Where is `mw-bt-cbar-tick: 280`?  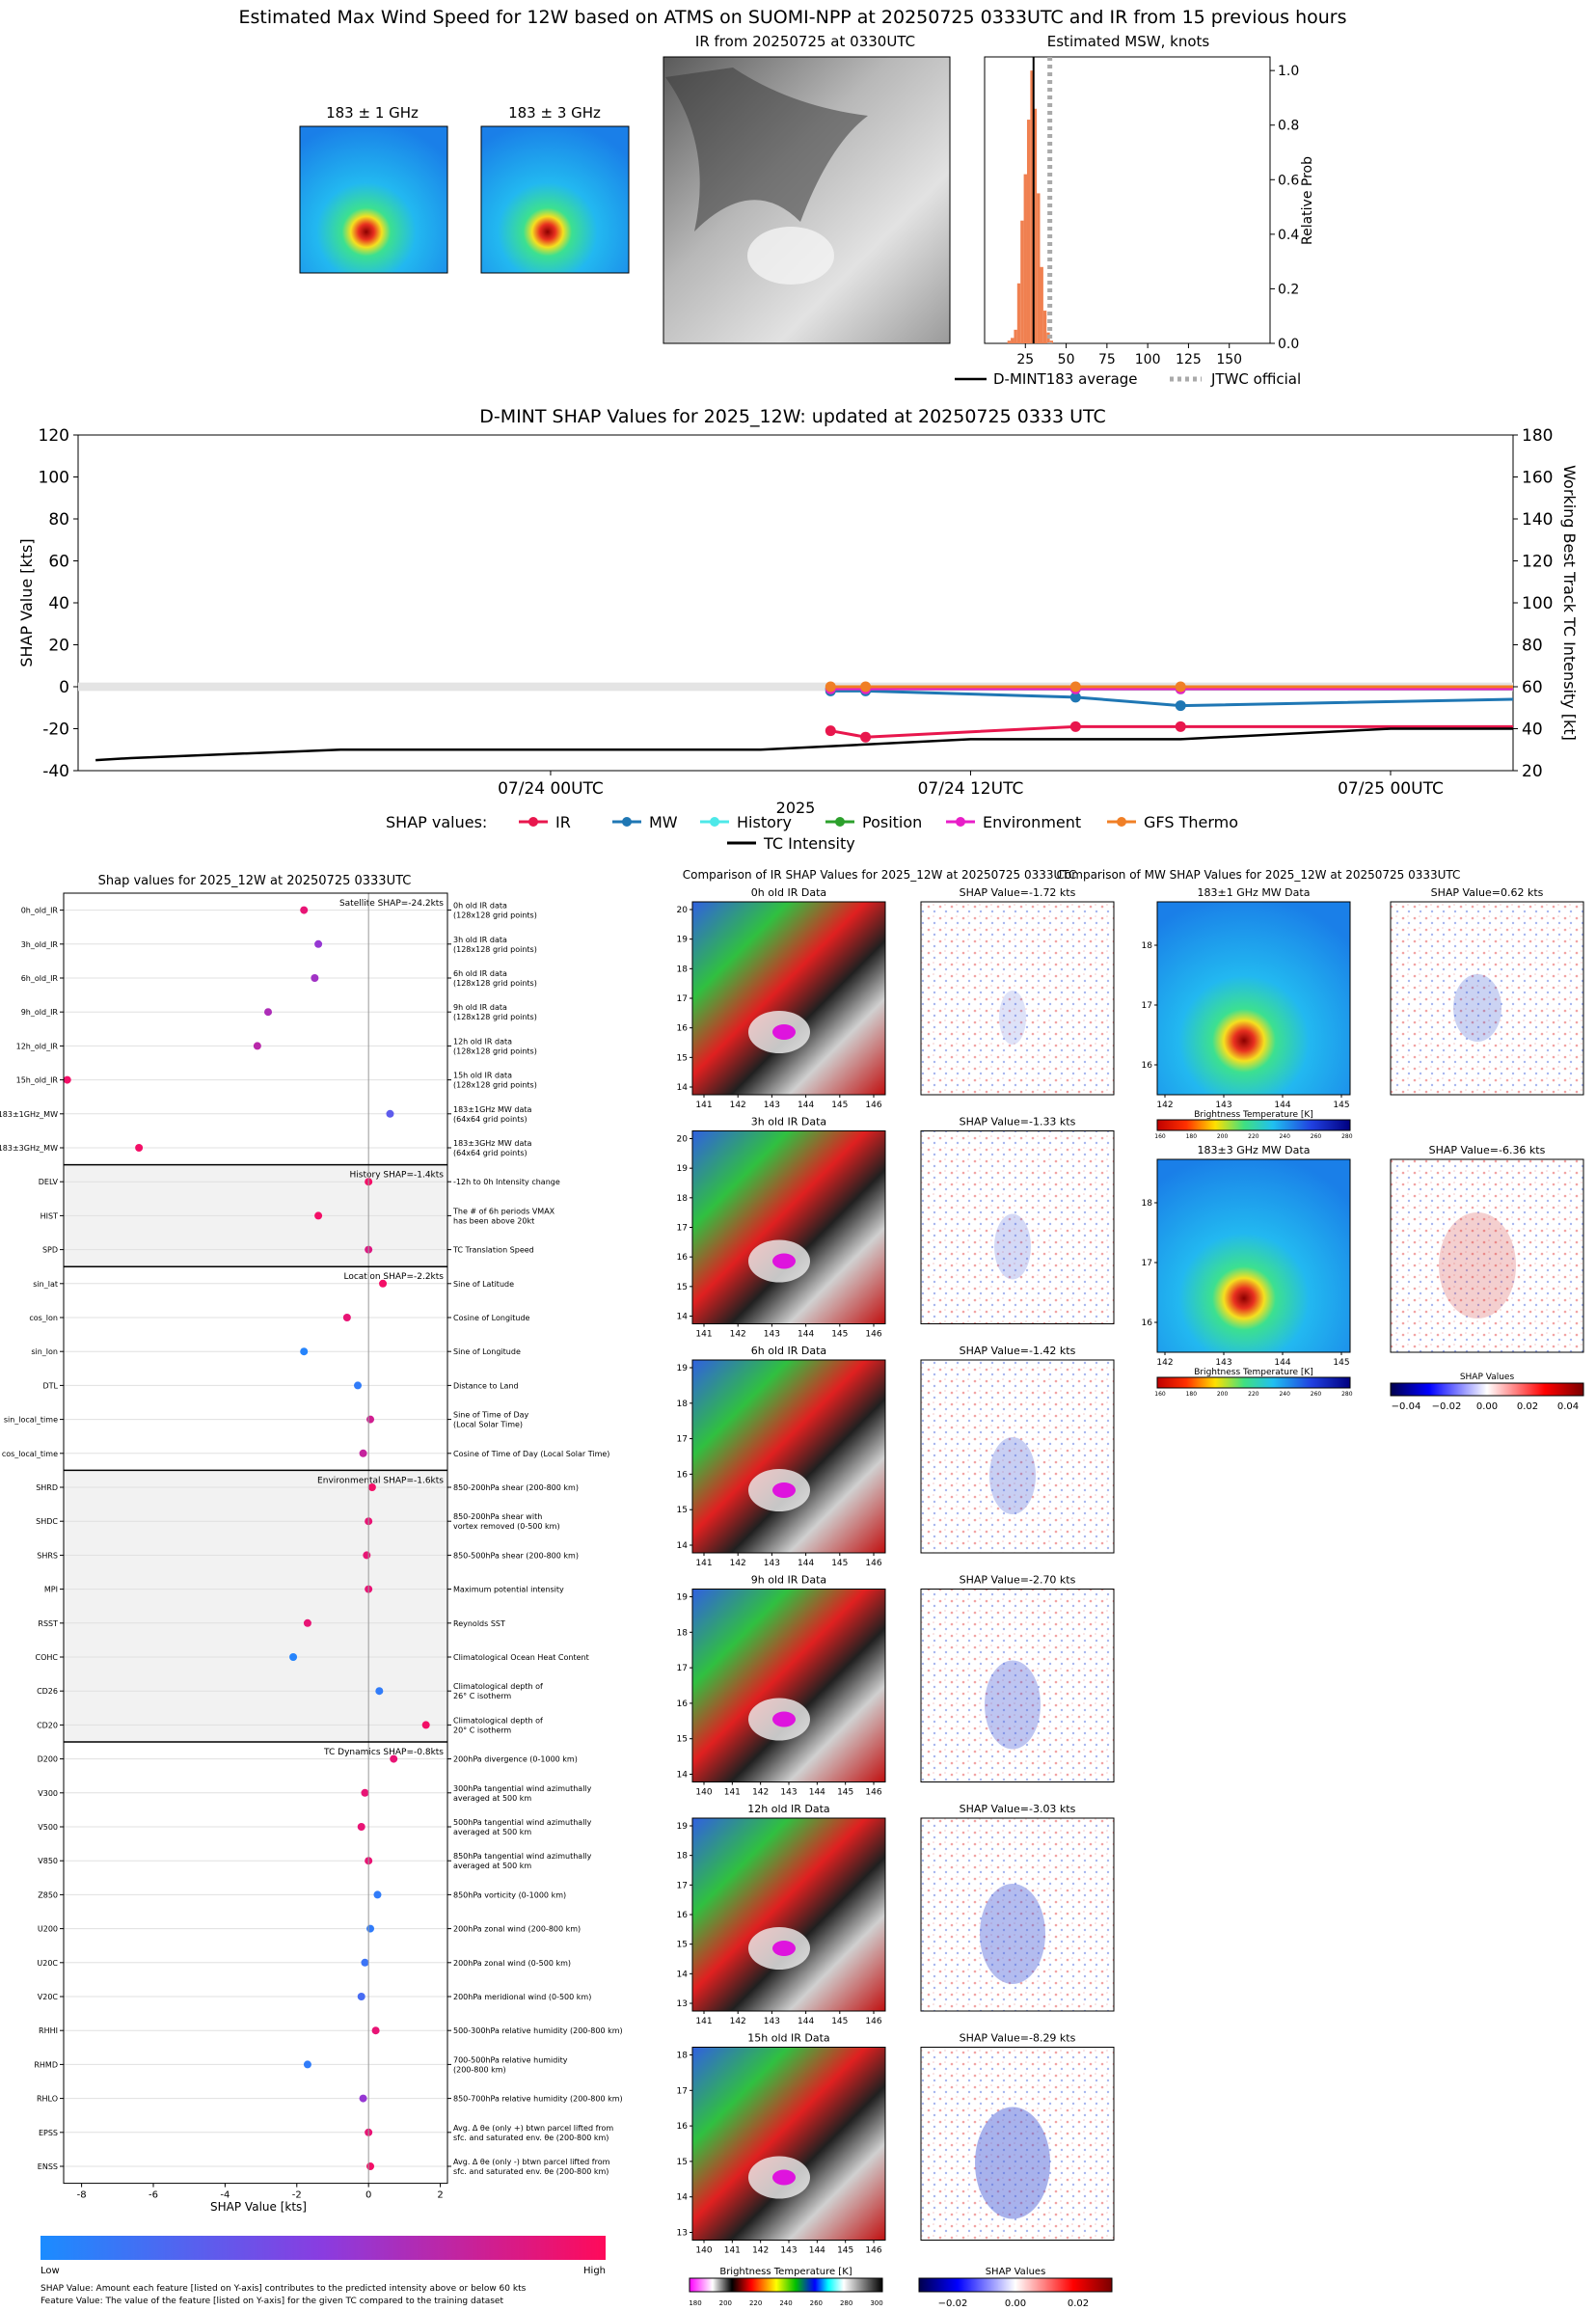
mw-bt-cbar-tick: 280 is located at coordinates (1347, 1394).